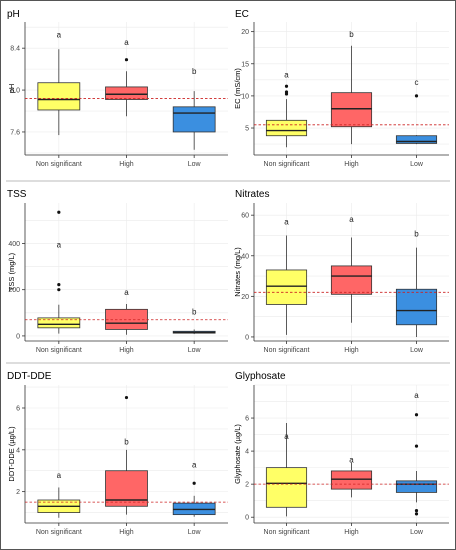 The width and height of the screenshot is (456, 550). Describe the element at coordinates (237, 88) in the screenshot. I see `y-axis-label: EC (mS/cm)` at that location.